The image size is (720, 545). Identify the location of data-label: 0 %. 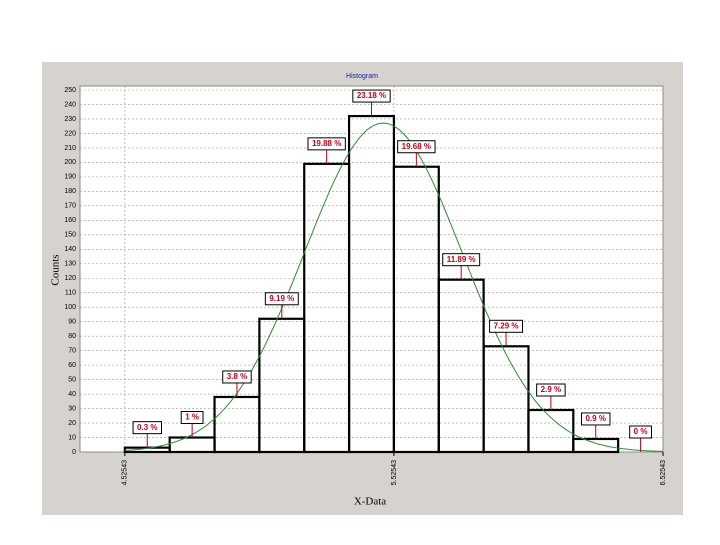
(641, 431).